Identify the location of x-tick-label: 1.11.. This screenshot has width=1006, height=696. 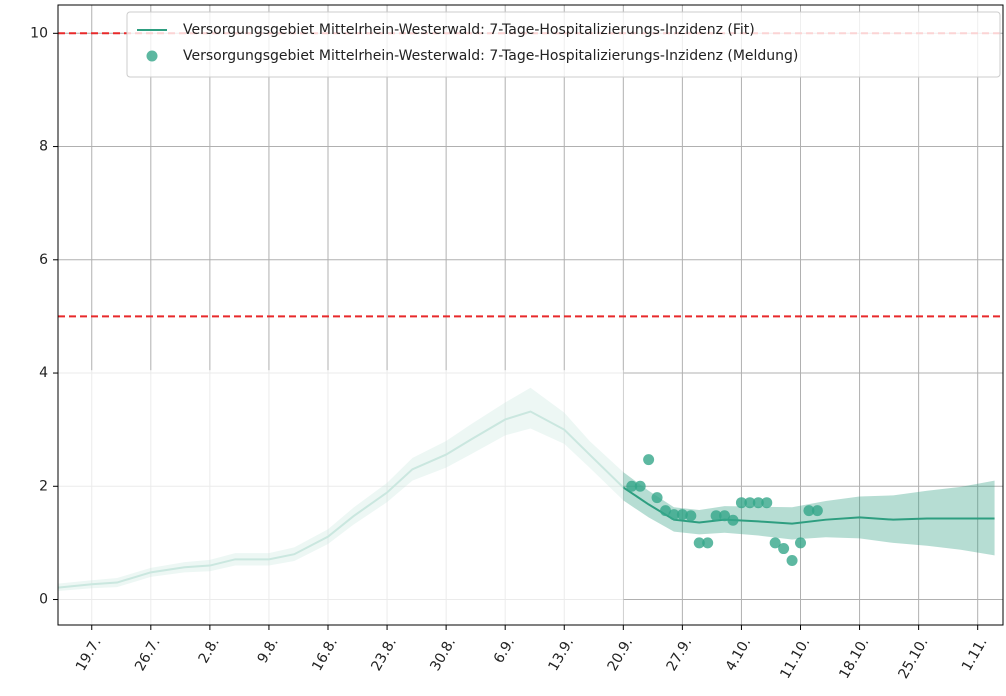
(975, 654).